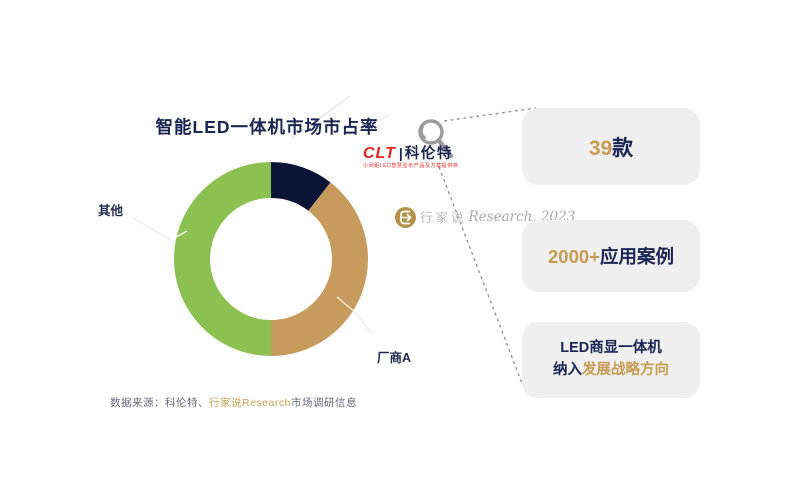  What do you see at coordinates (379, 153) in the screenshot?
I see `clt-logo-mark: CLT` at bounding box center [379, 153].